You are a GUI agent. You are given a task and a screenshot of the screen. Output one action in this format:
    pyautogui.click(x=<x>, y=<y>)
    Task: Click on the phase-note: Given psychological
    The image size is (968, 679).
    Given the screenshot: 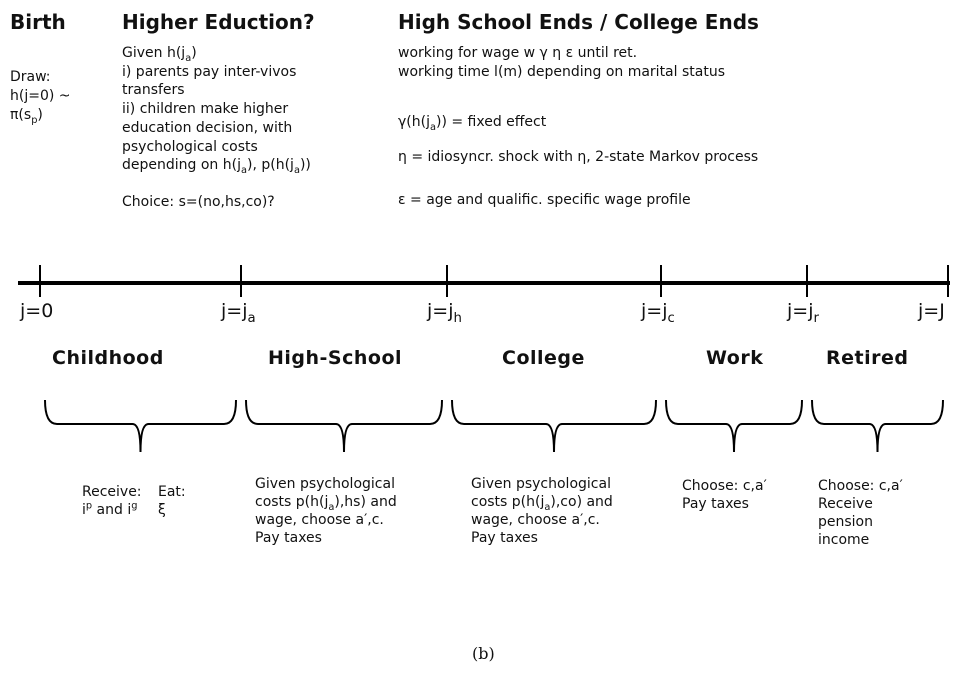 What is the action you would take?
    pyautogui.click(x=325, y=484)
    